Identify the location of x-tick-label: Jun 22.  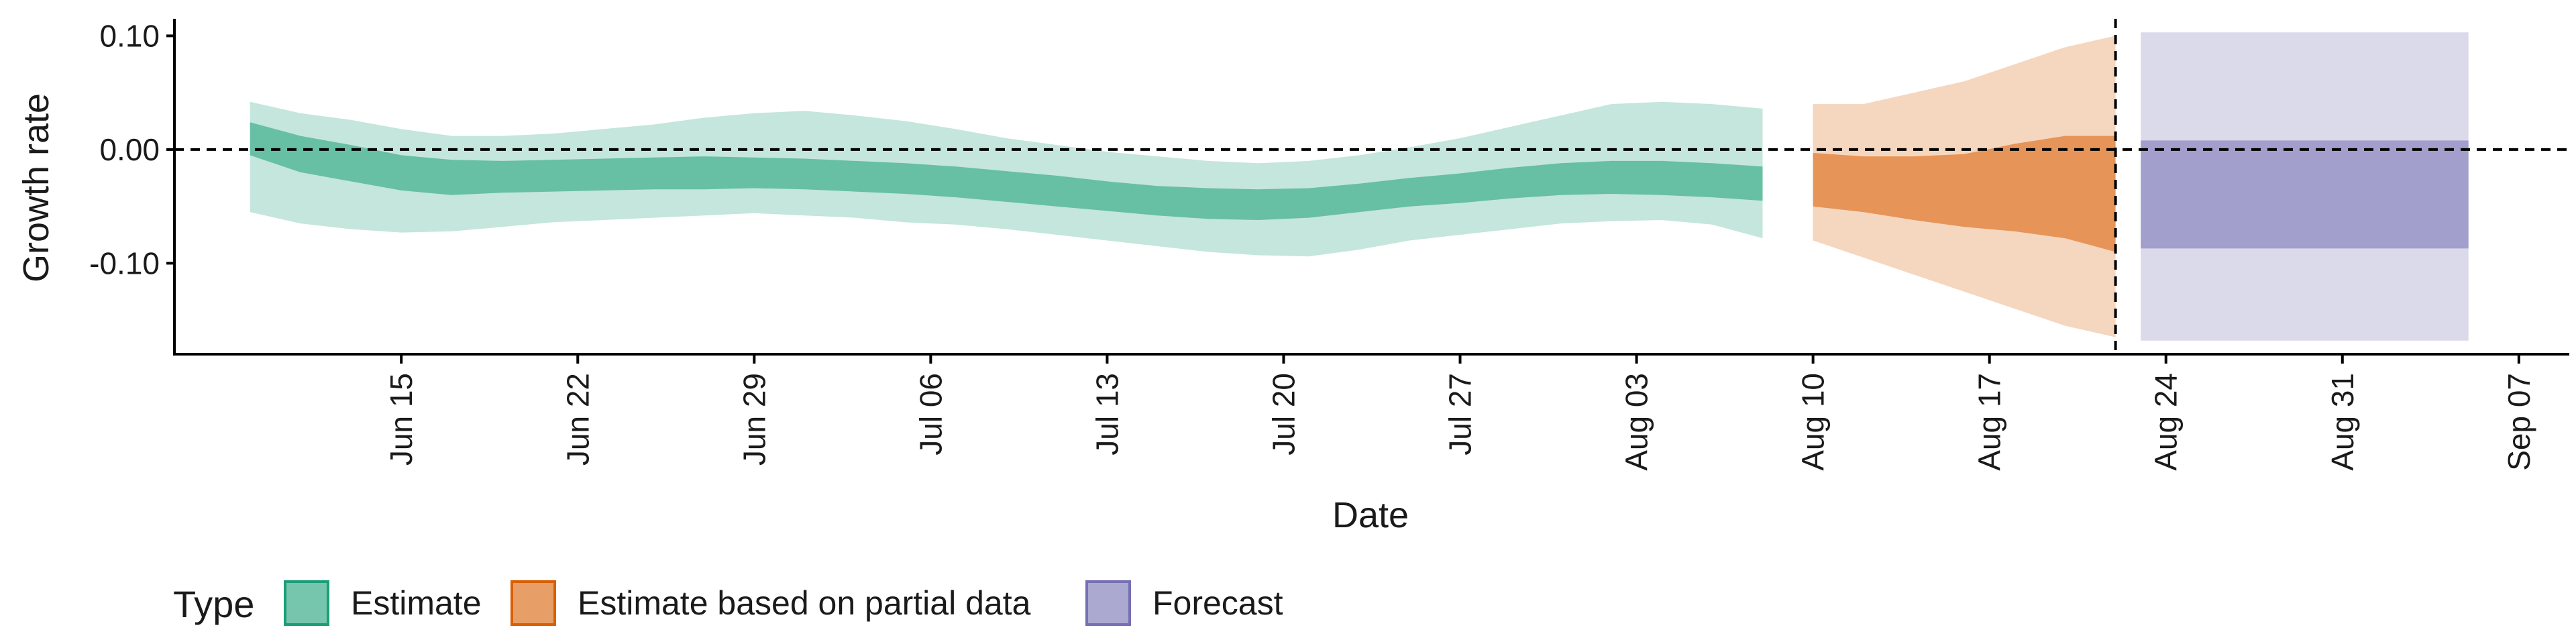
(577, 419).